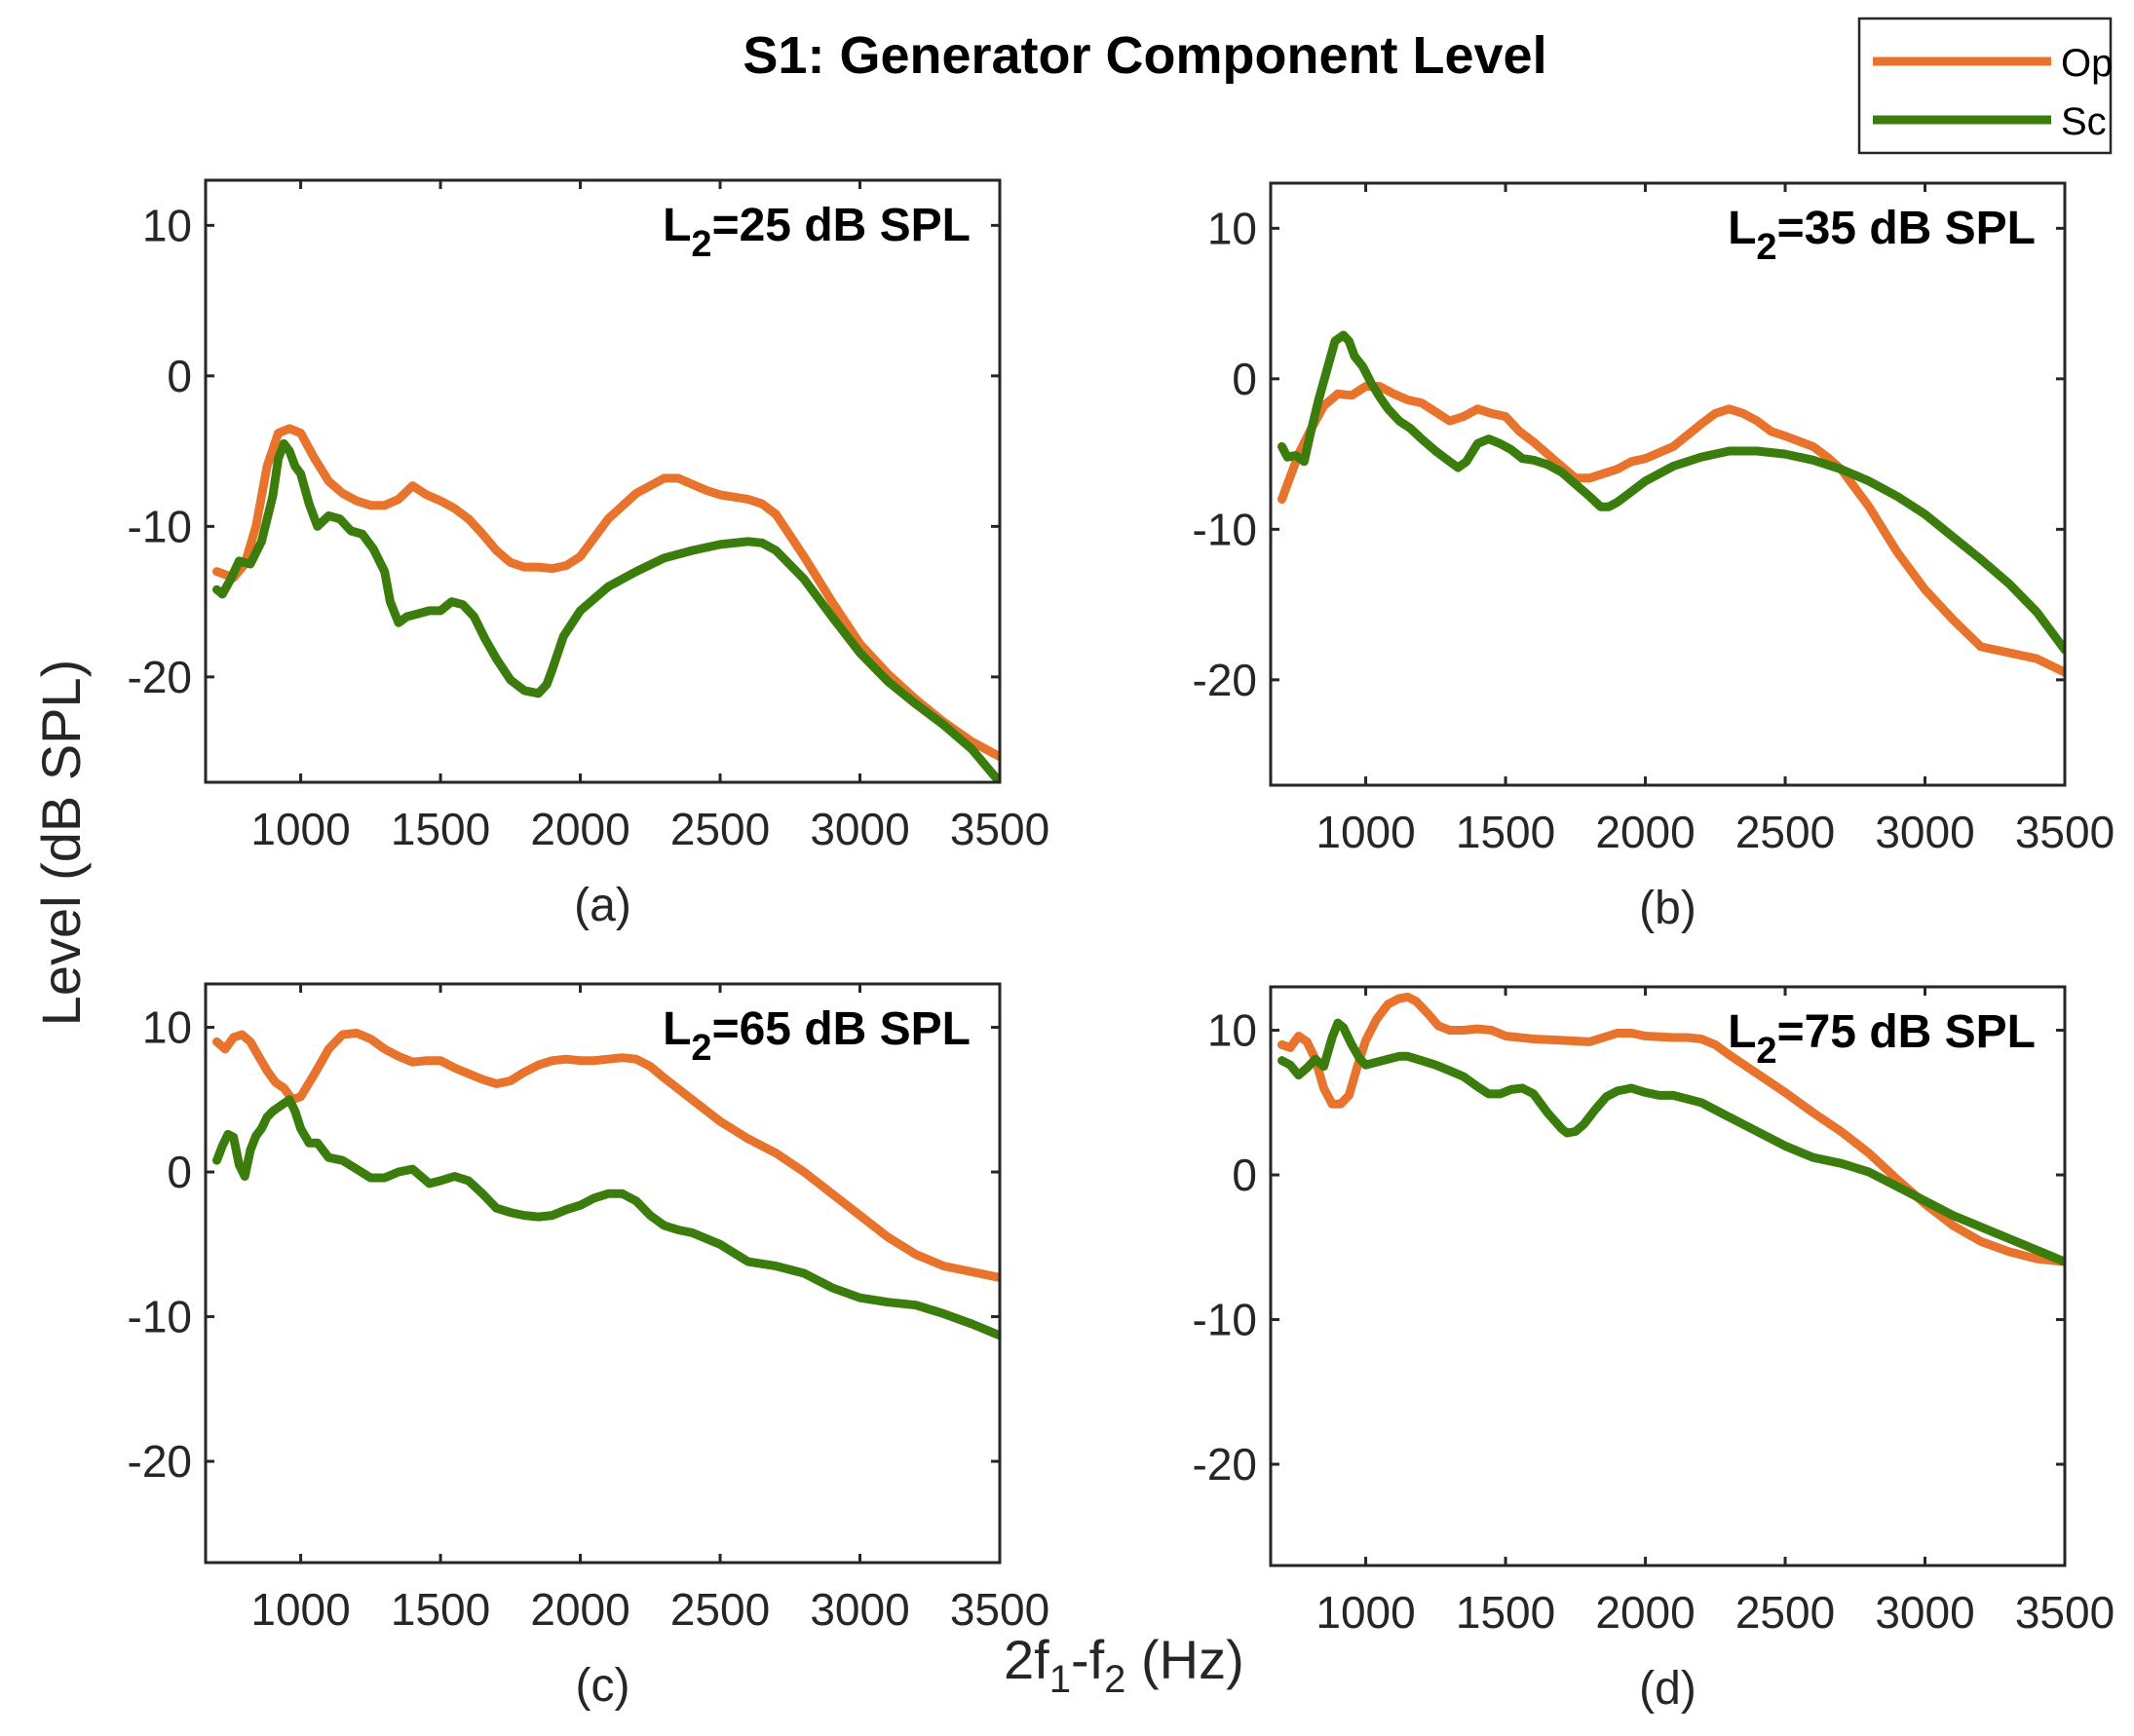  I want to click on series-line-sc-a, so click(606, 610).